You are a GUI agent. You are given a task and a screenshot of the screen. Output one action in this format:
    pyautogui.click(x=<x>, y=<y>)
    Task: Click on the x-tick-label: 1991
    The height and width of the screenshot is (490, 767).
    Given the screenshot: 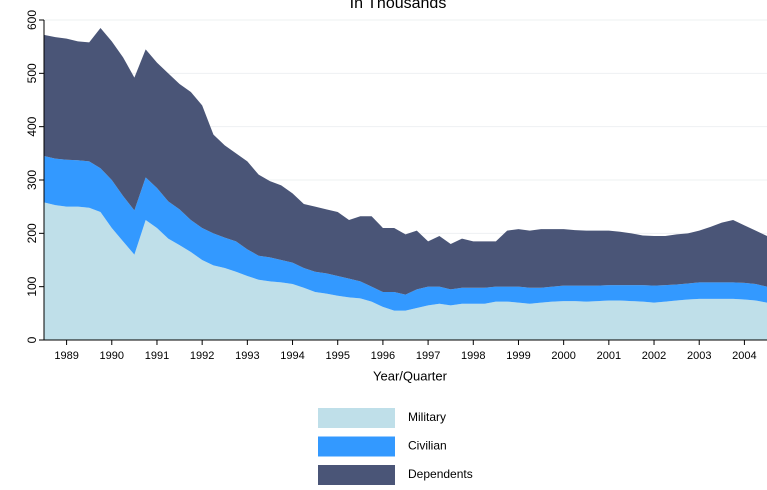 What is the action you would take?
    pyautogui.click(x=157, y=356)
    